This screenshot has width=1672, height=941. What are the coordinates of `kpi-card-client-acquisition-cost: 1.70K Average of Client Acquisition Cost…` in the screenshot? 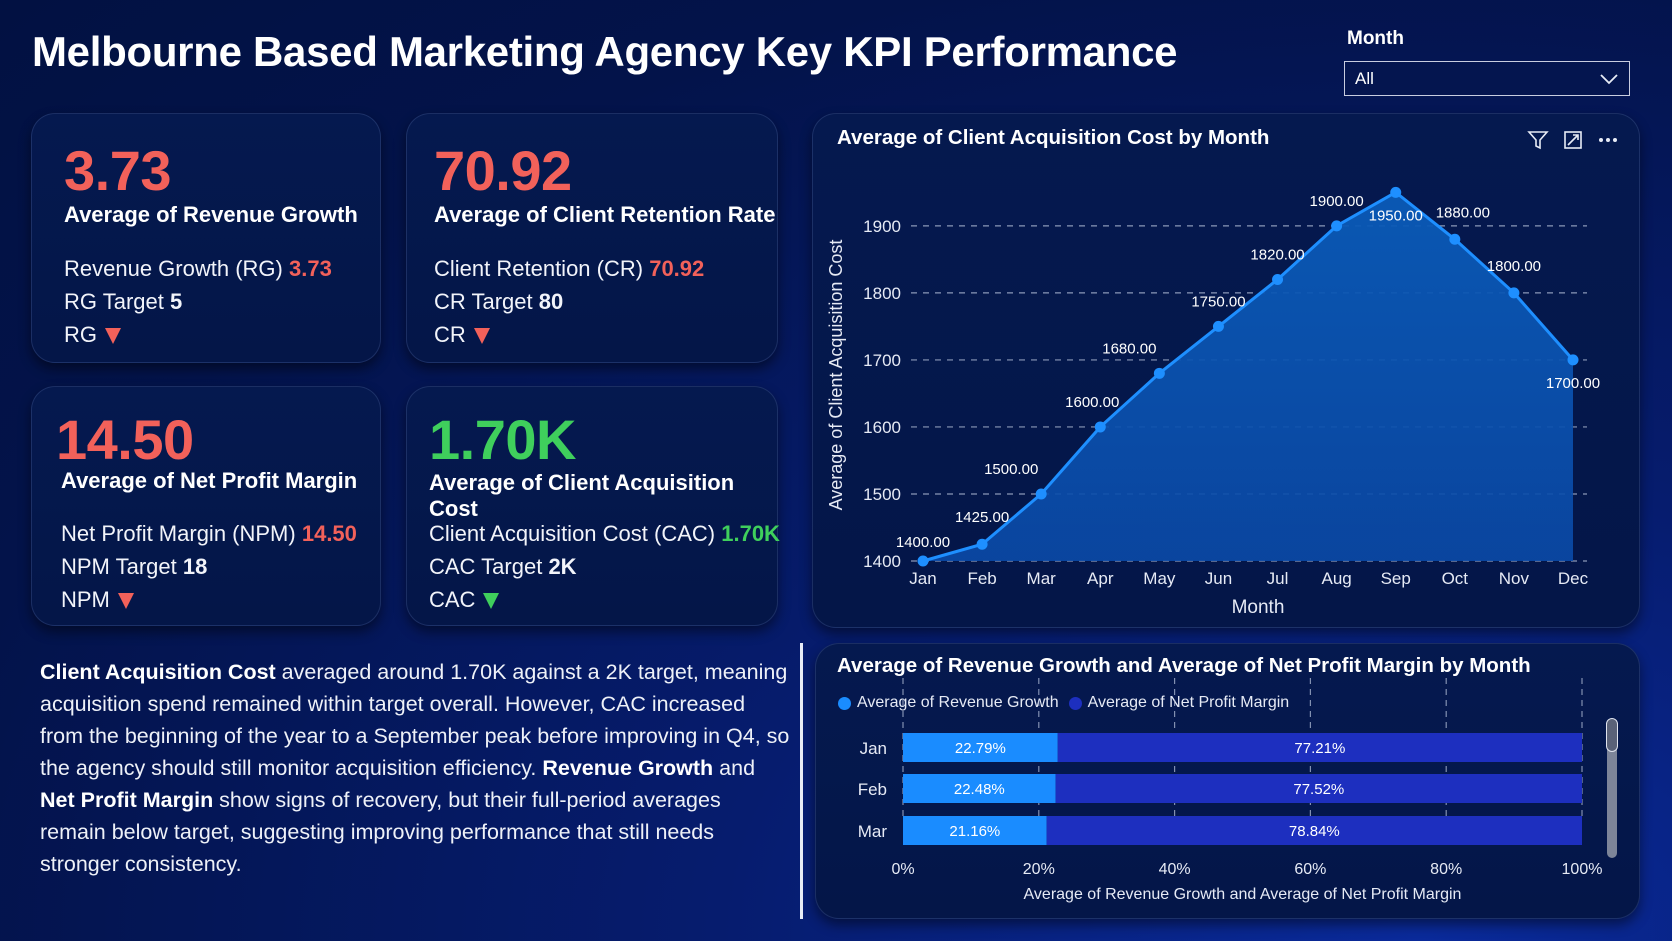 It's located at (593, 506).